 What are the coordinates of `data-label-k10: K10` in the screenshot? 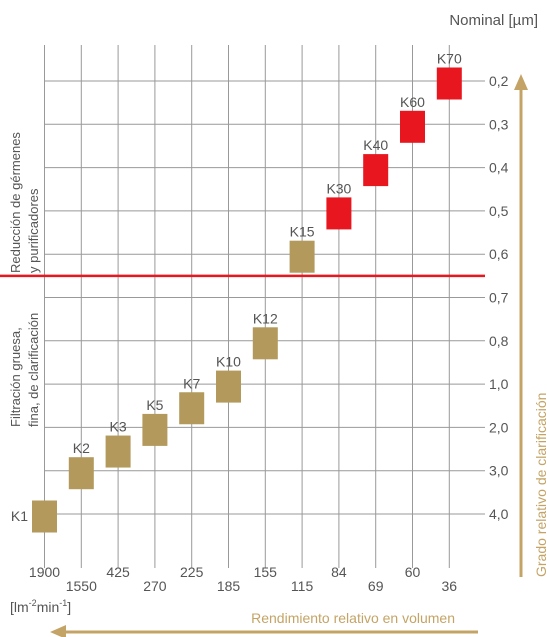 It's located at (228, 362).